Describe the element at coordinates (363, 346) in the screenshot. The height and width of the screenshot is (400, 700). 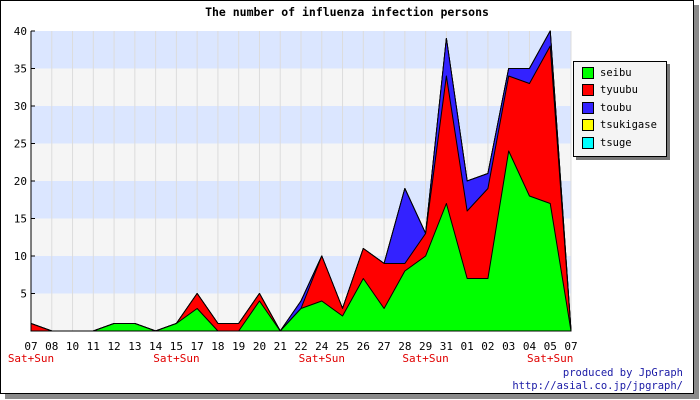
I see `x-tick-label: 26` at that location.